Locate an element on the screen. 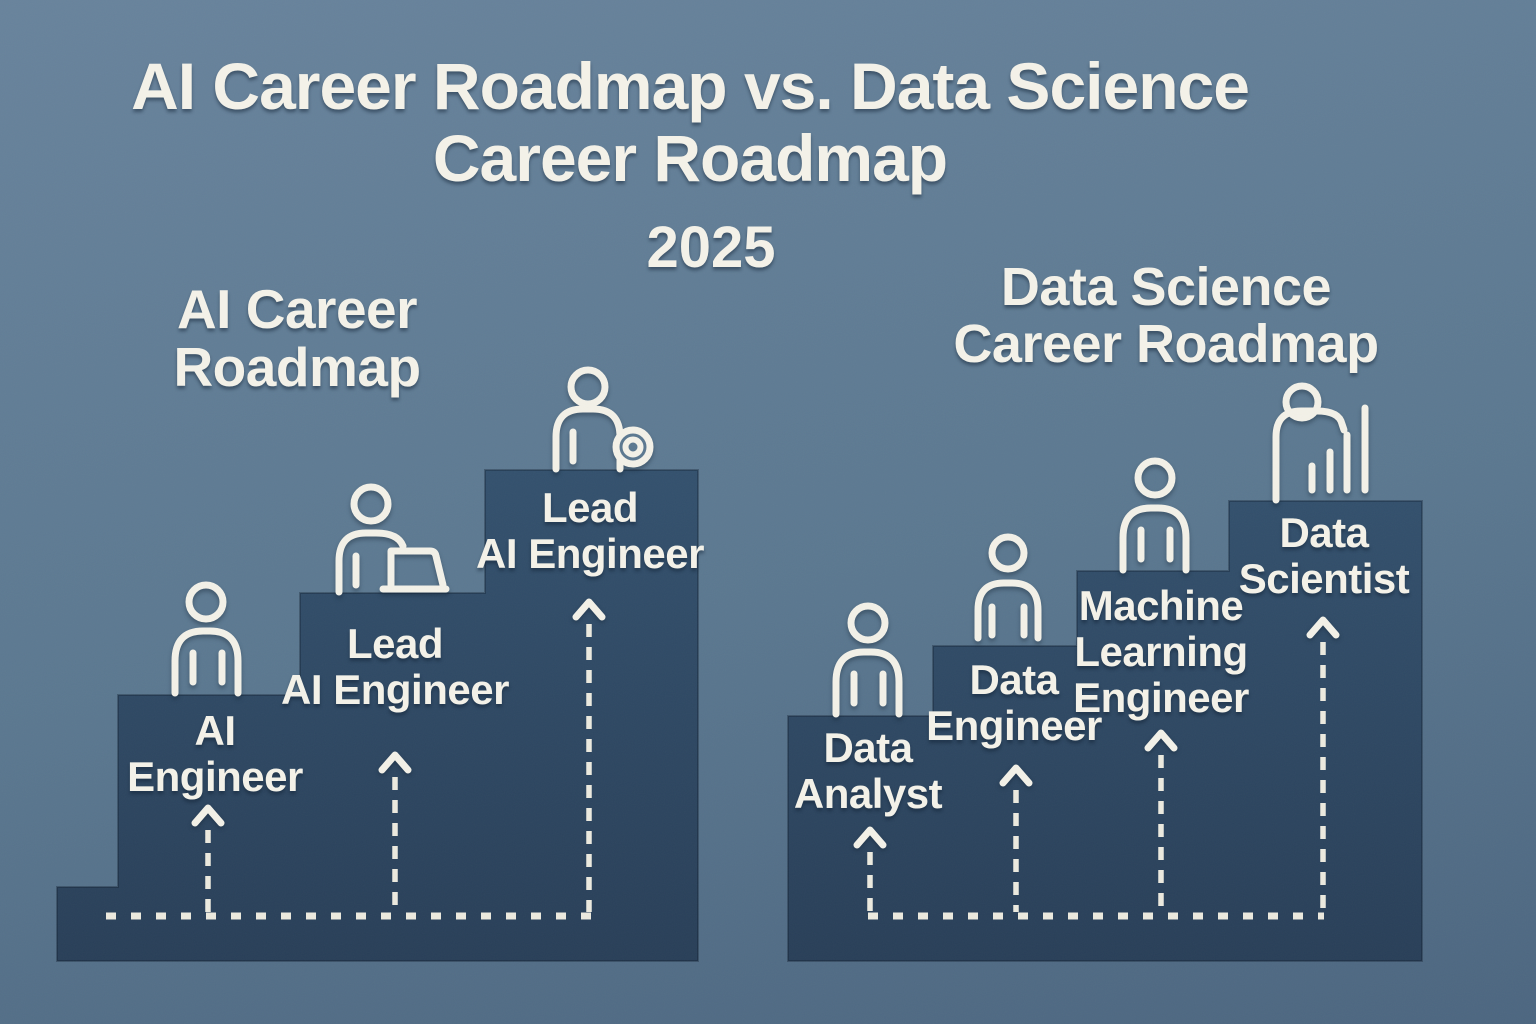 The height and width of the screenshot is (1024, 1536). year-label: 2025 is located at coordinates (711, 247).